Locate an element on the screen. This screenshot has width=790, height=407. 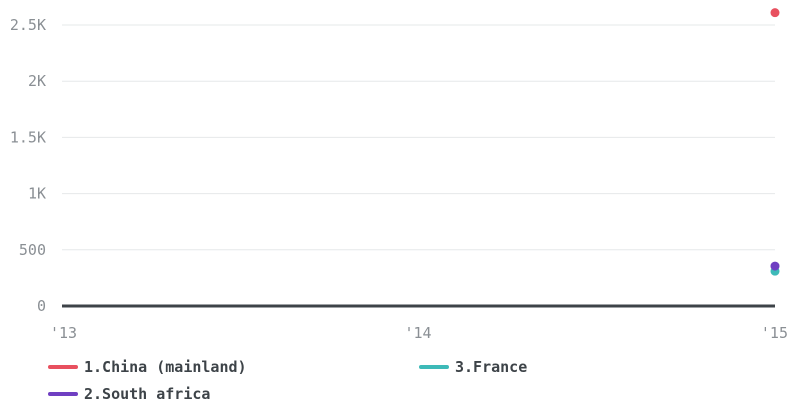
y-tick-label: 500 is located at coordinates (32, 250).